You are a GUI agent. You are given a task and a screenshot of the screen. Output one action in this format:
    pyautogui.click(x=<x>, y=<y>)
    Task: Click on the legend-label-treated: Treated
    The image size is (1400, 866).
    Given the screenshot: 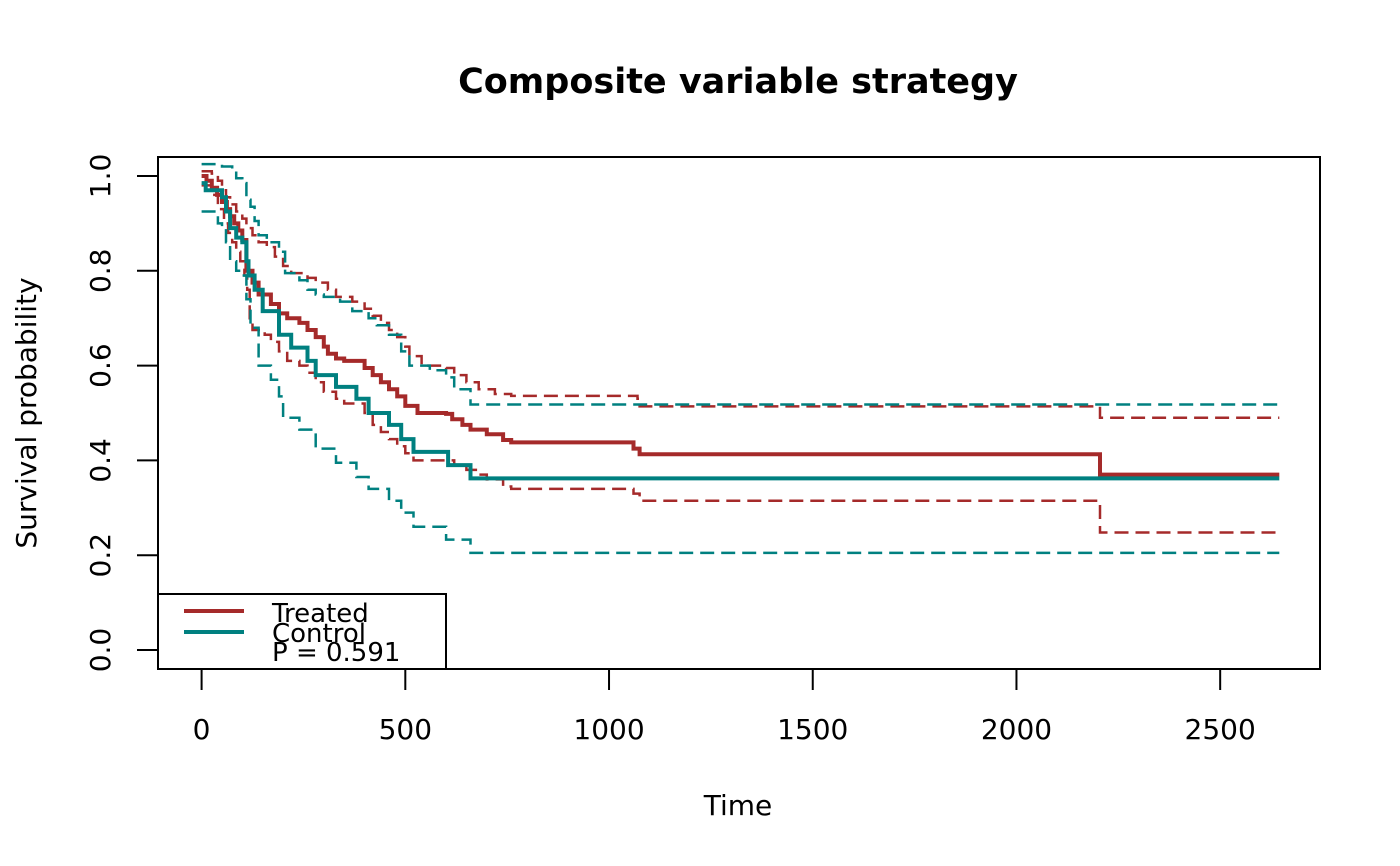 What is the action you would take?
    pyautogui.click(x=320, y=614)
    